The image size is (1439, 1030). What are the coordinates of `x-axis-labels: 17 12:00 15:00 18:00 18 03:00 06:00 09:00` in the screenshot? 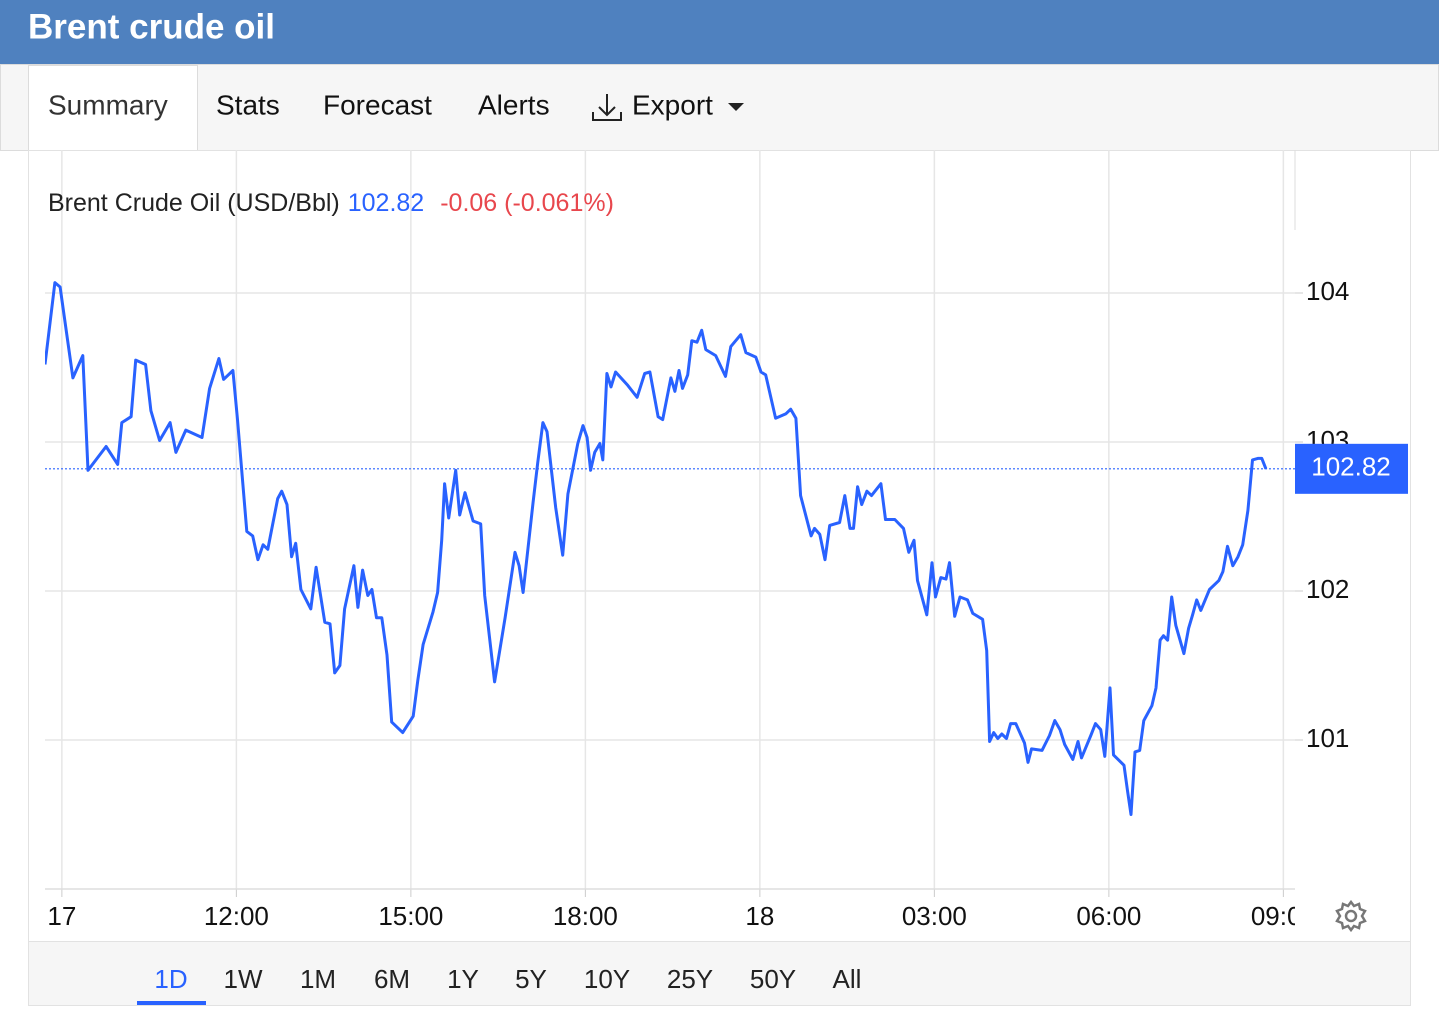 It's located at (681, 916).